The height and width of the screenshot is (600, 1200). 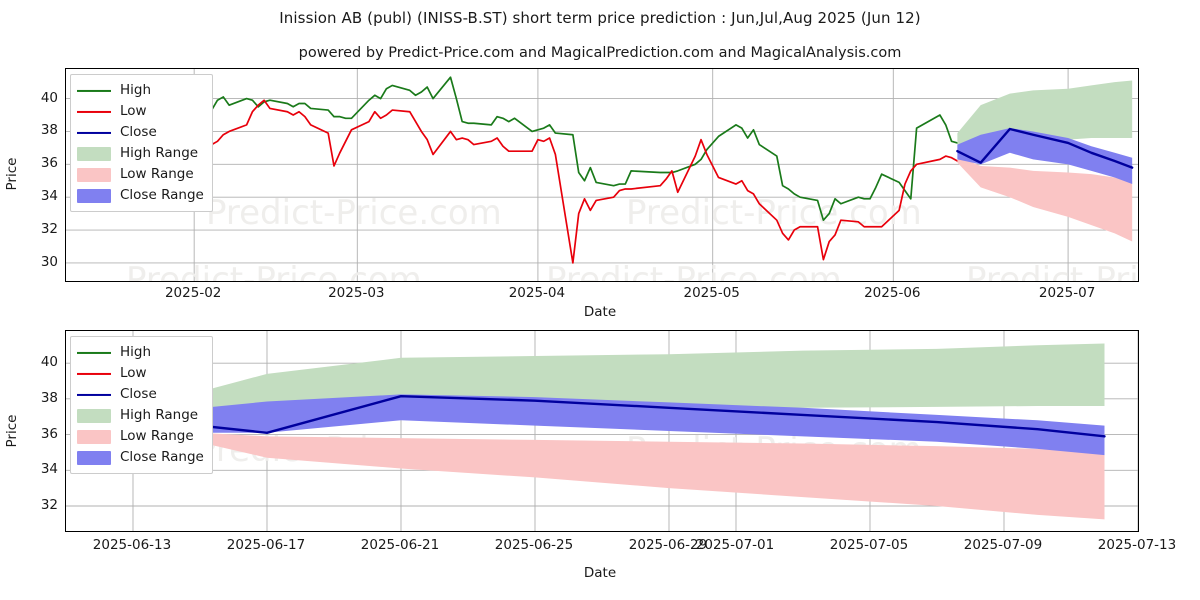 What do you see at coordinates (193, 293) in the screenshot?
I see `x-tick-label: 2025-02` at bounding box center [193, 293].